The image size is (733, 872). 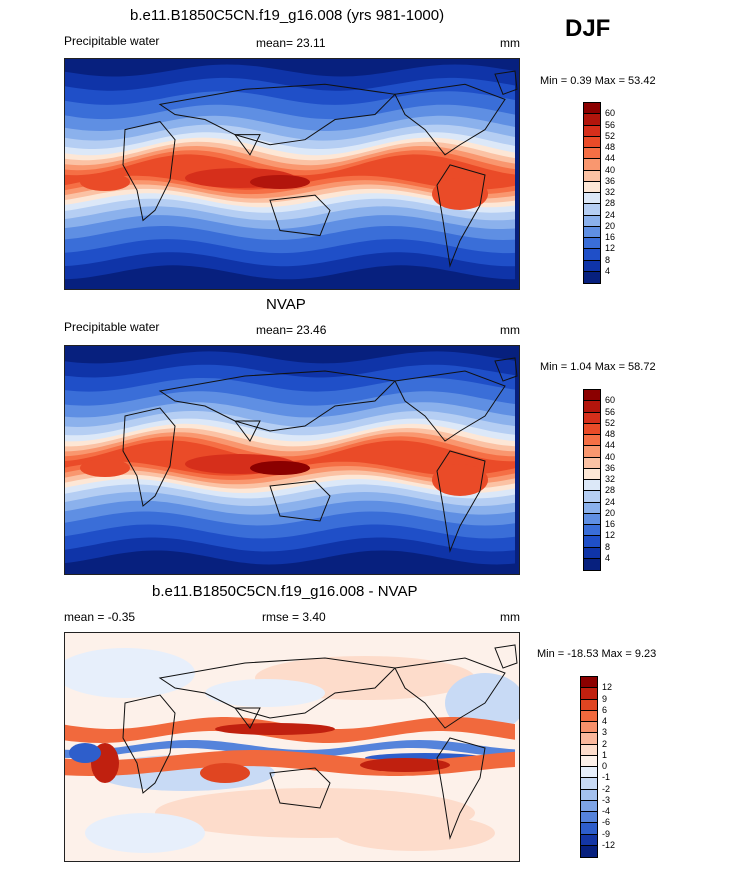 I want to click on colorbar-2-tick-label: 4, so click(x=608, y=557).